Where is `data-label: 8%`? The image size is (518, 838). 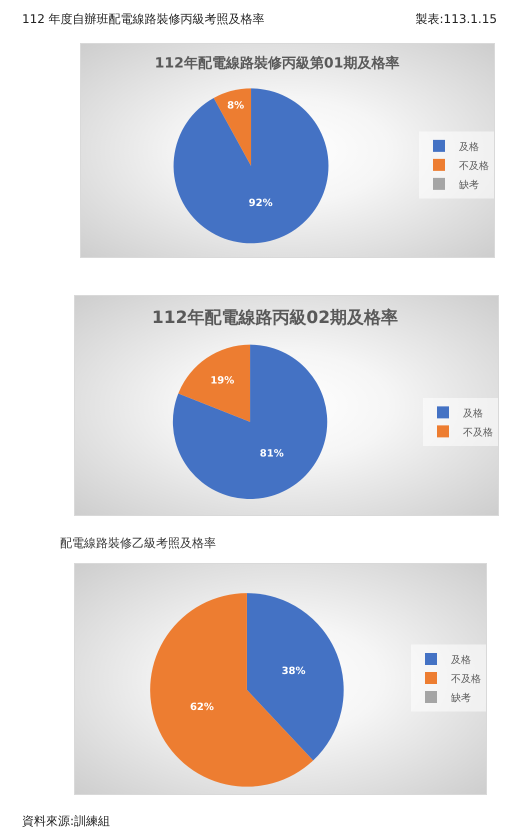
data-label: 8% is located at coordinates (235, 106).